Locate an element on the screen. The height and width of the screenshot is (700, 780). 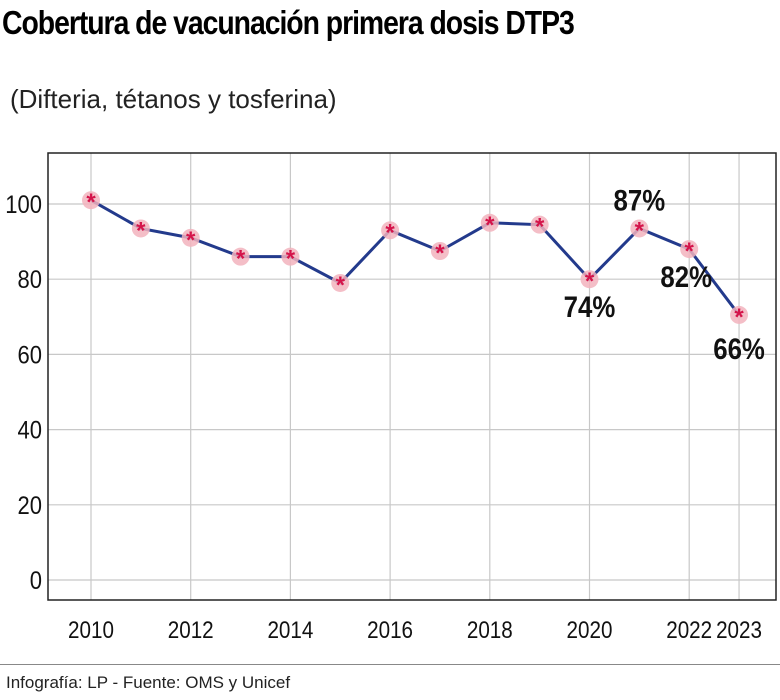
annotation-label: 74% is located at coordinates (590, 306).